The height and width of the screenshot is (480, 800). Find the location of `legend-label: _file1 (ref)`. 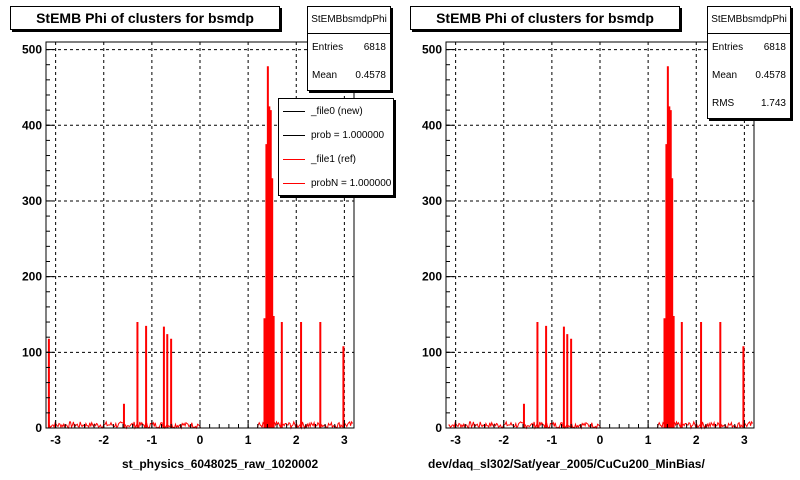

legend-label: _file1 (ref) is located at coordinates (334, 159).